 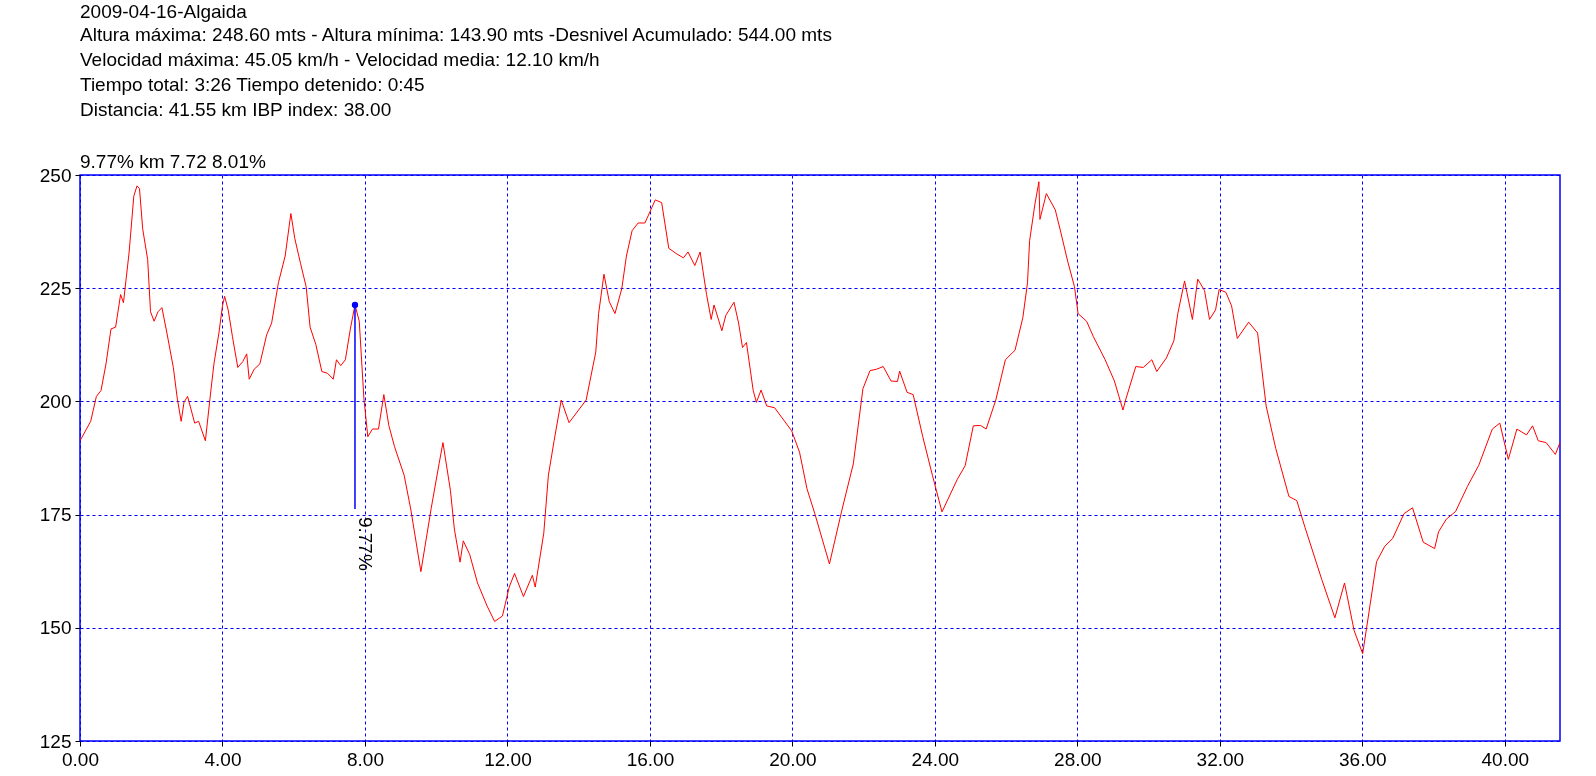 I want to click on text: 9.77% km 7.72 8.01%, so click(x=173, y=161).